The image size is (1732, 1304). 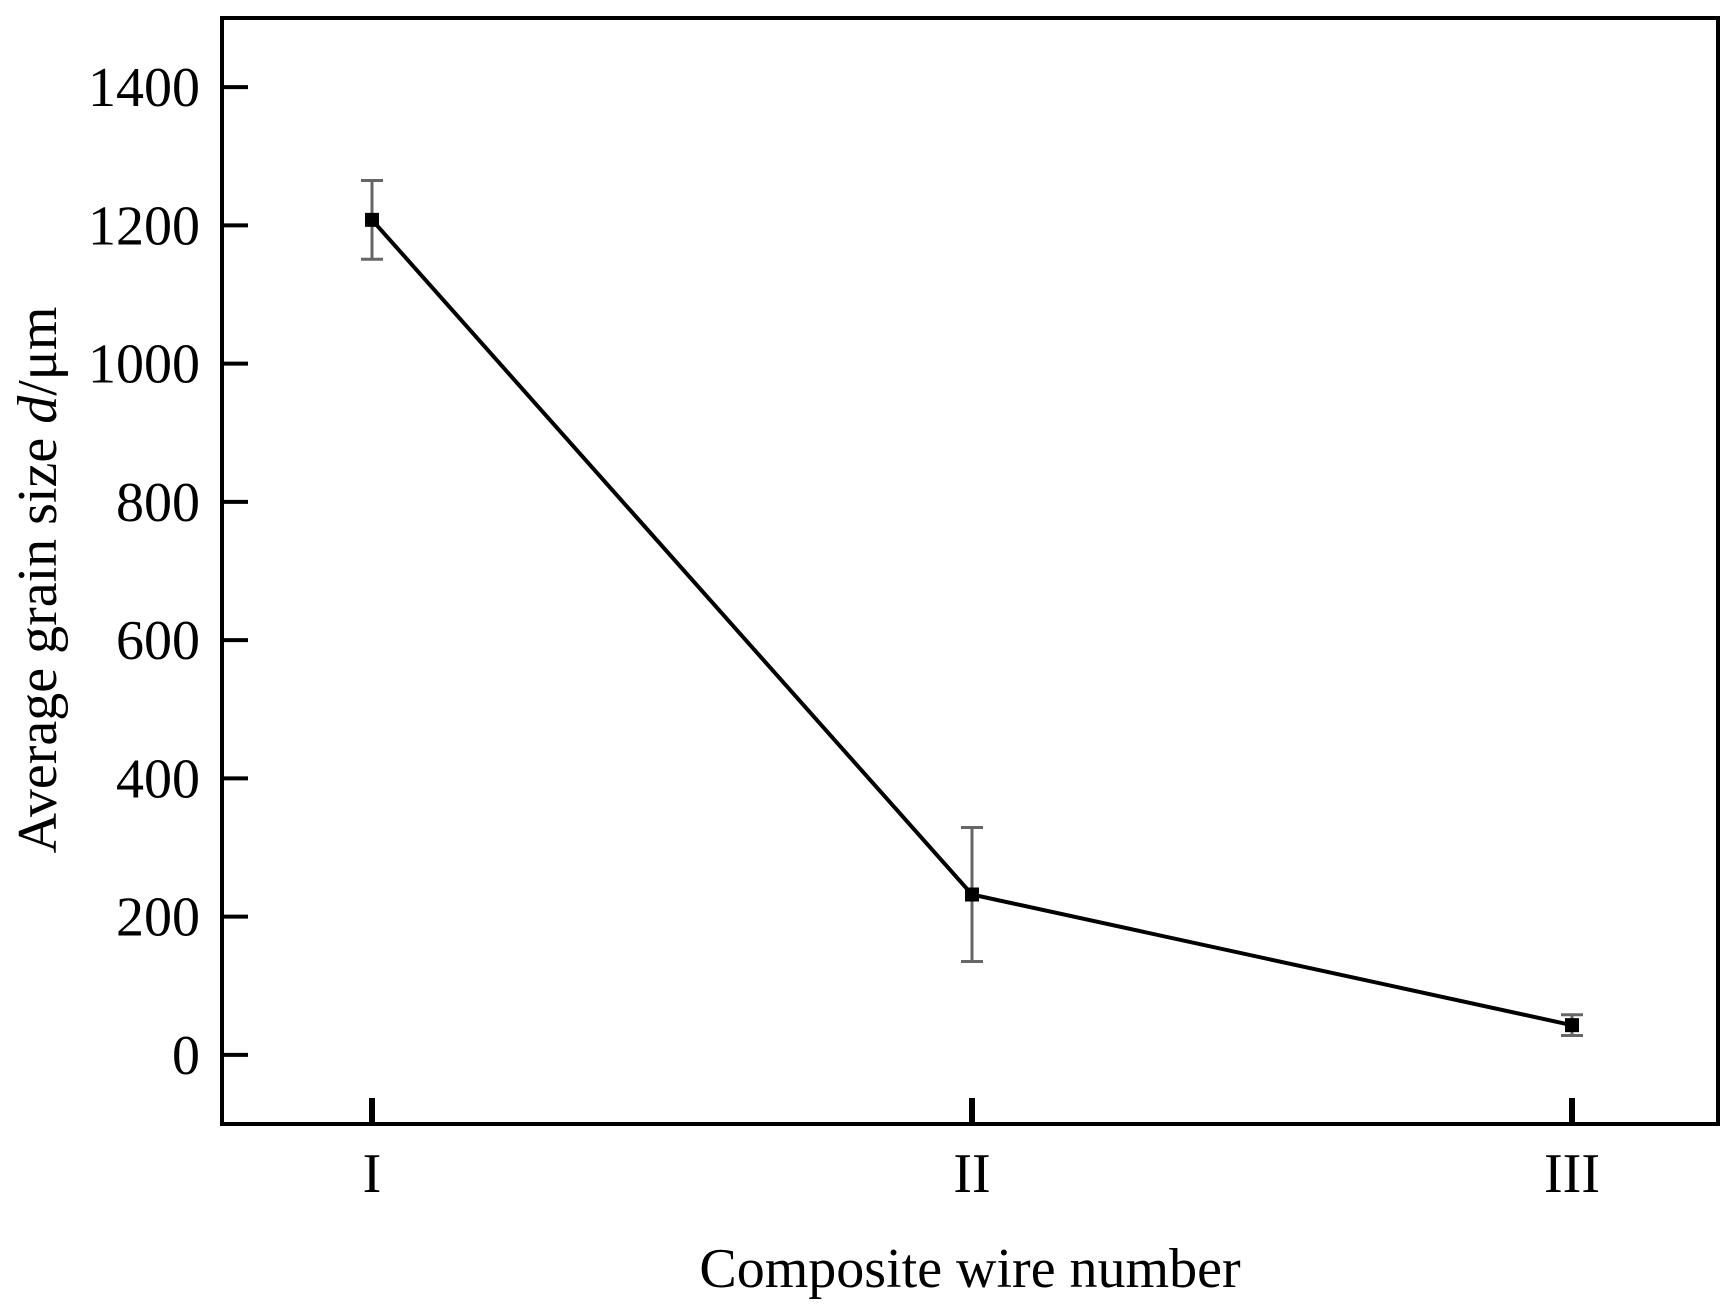 What do you see at coordinates (970, 1268) in the screenshot?
I see `x-axis-title: Composite wire number` at bounding box center [970, 1268].